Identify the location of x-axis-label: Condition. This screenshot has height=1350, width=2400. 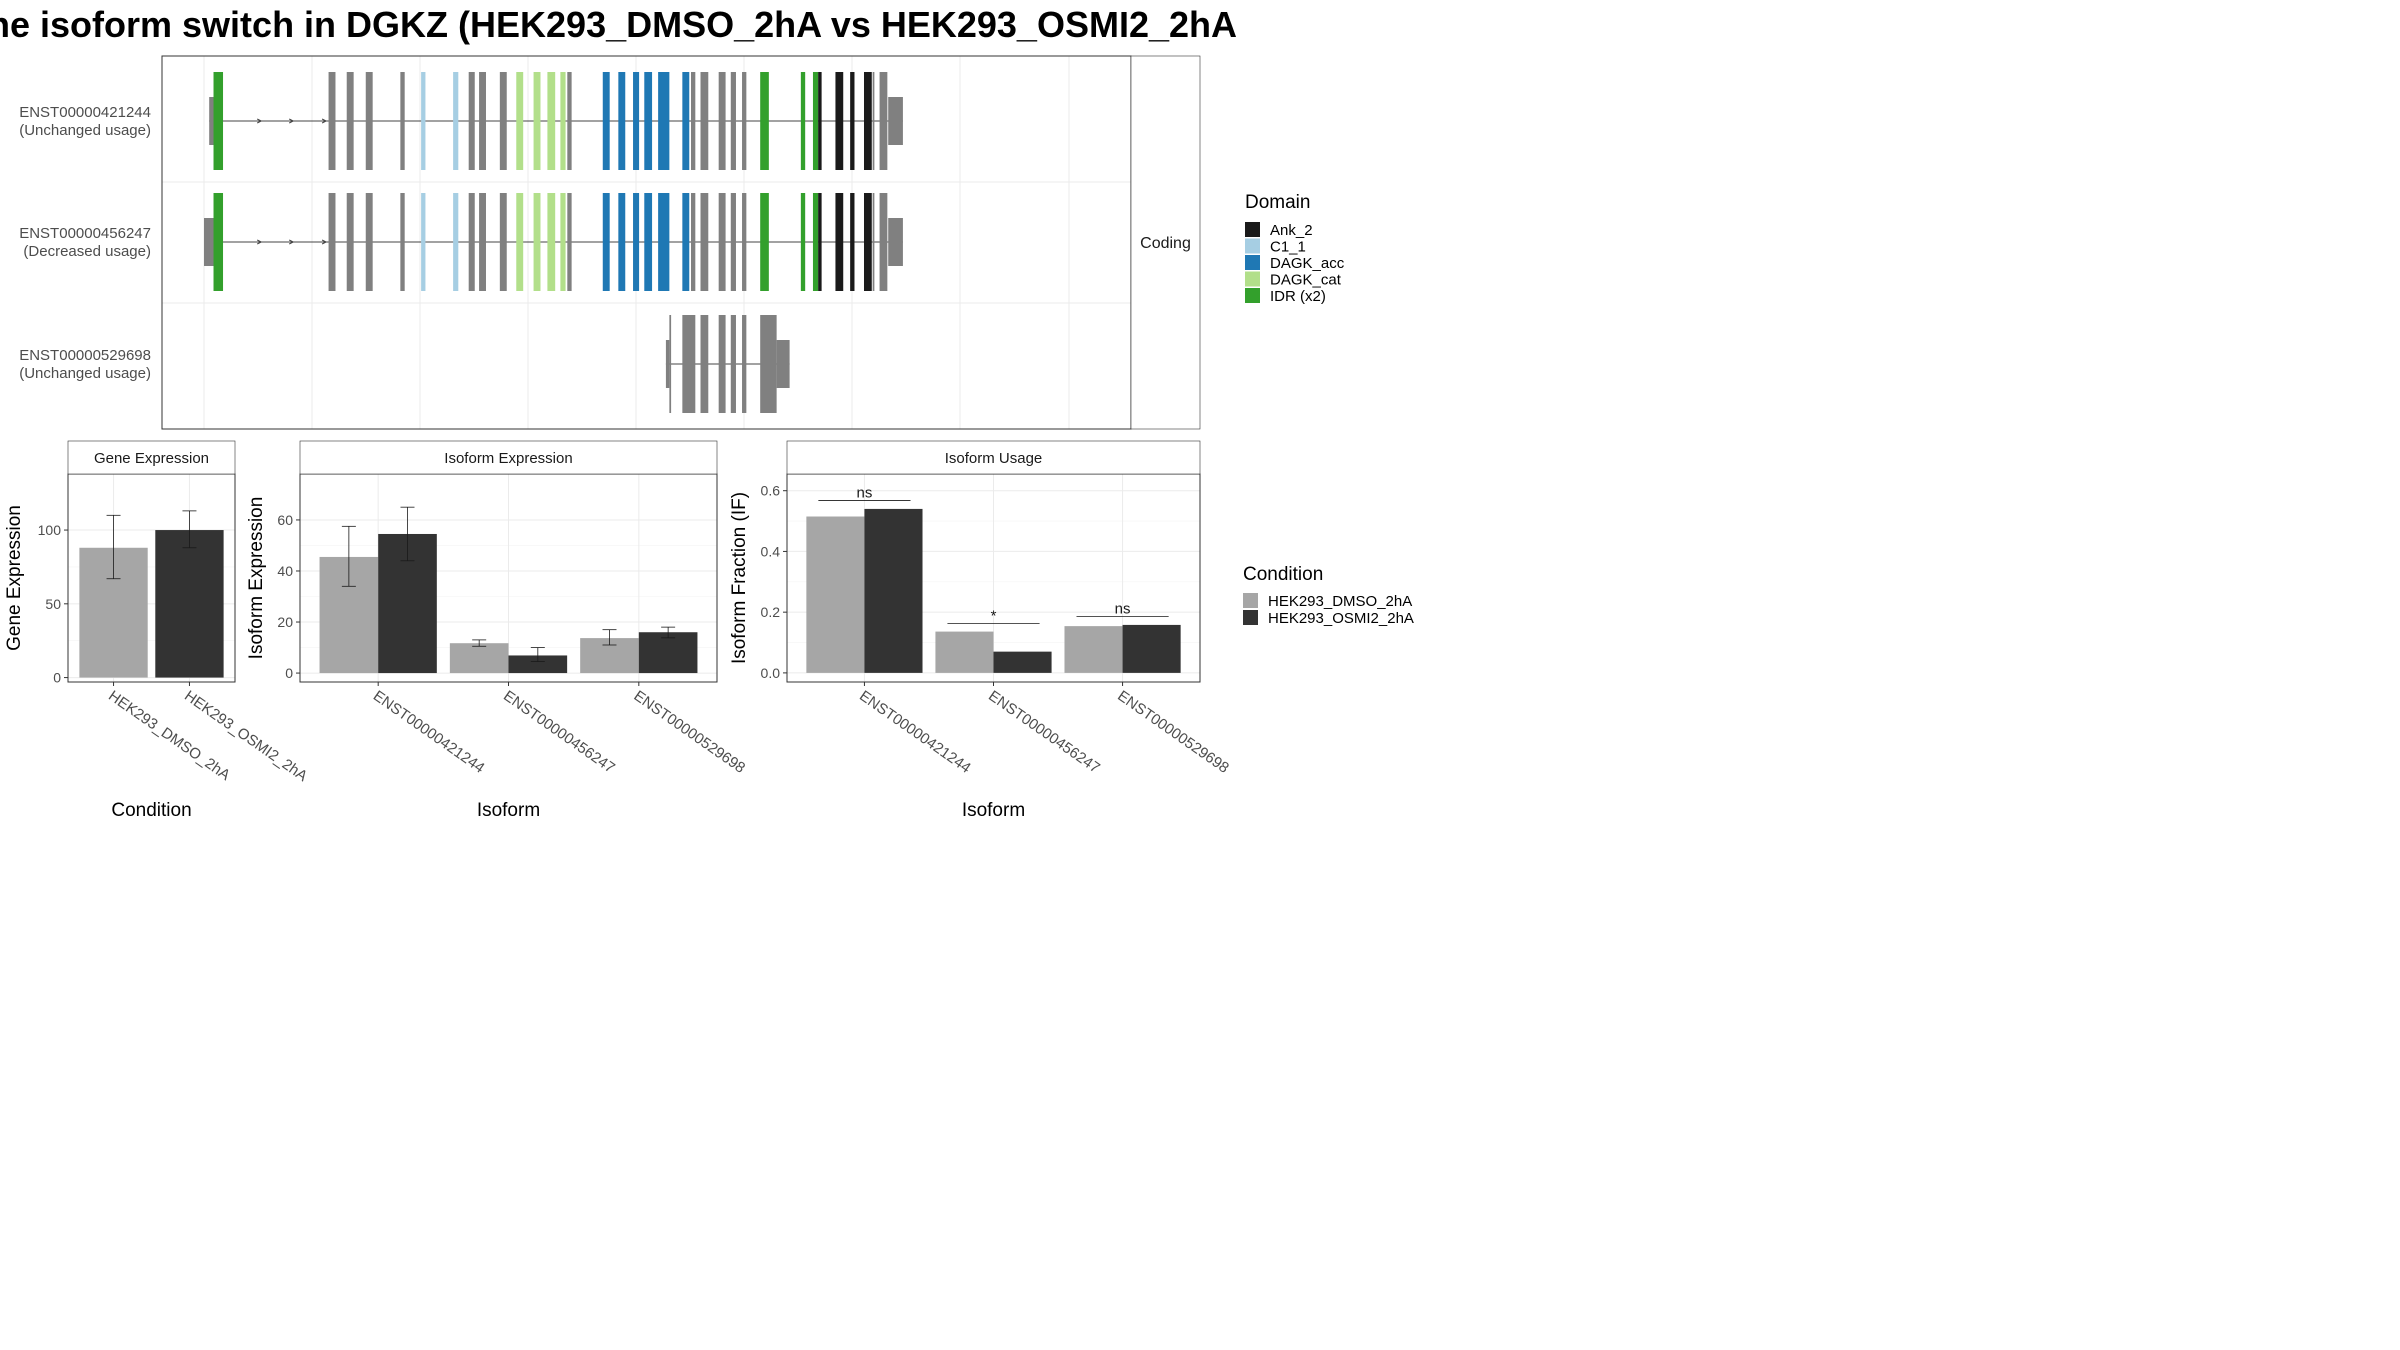
(151, 810).